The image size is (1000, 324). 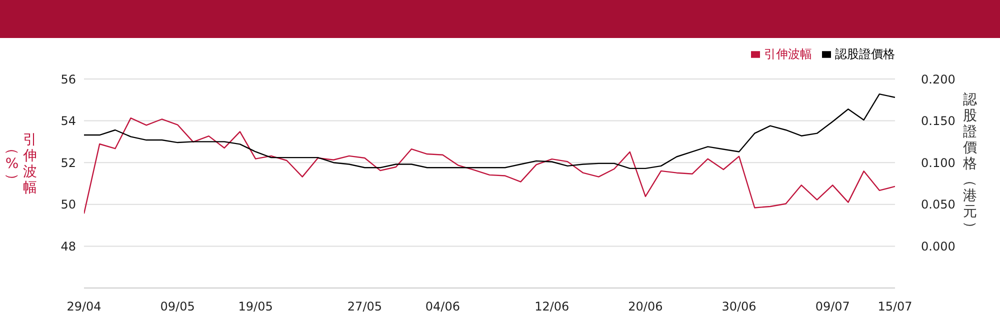 I want to click on y-tick-label: 56, so click(x=68, y=79).